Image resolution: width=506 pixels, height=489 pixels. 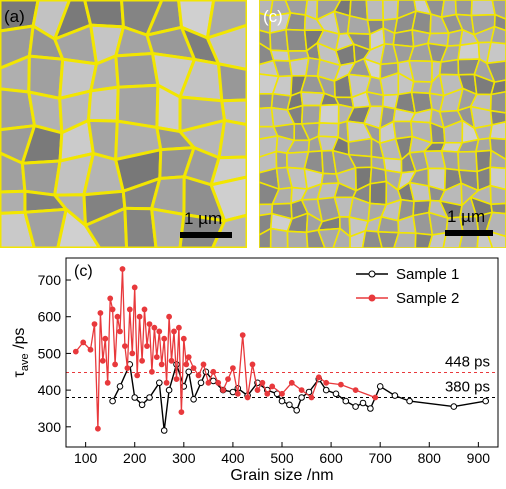 I want to click on series-line, so click(x=298, y=396).